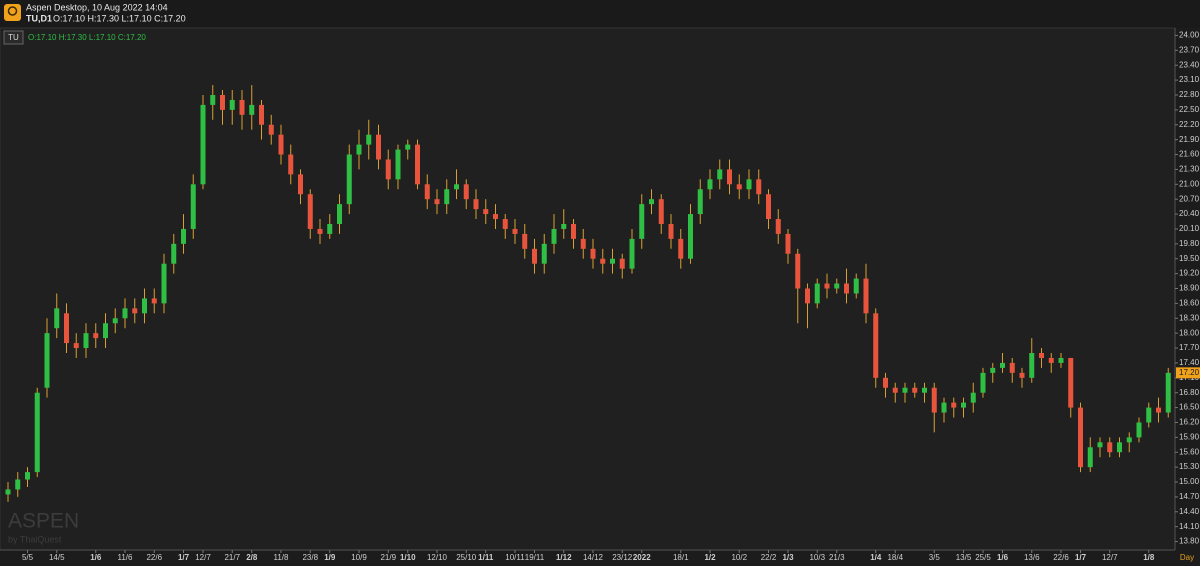 This screenshot has width=1200, height=566. What do you see at coordinates (1187, 557) in the screenshot?
I see `x-unit: Day` at bounding box center [1187, 557].